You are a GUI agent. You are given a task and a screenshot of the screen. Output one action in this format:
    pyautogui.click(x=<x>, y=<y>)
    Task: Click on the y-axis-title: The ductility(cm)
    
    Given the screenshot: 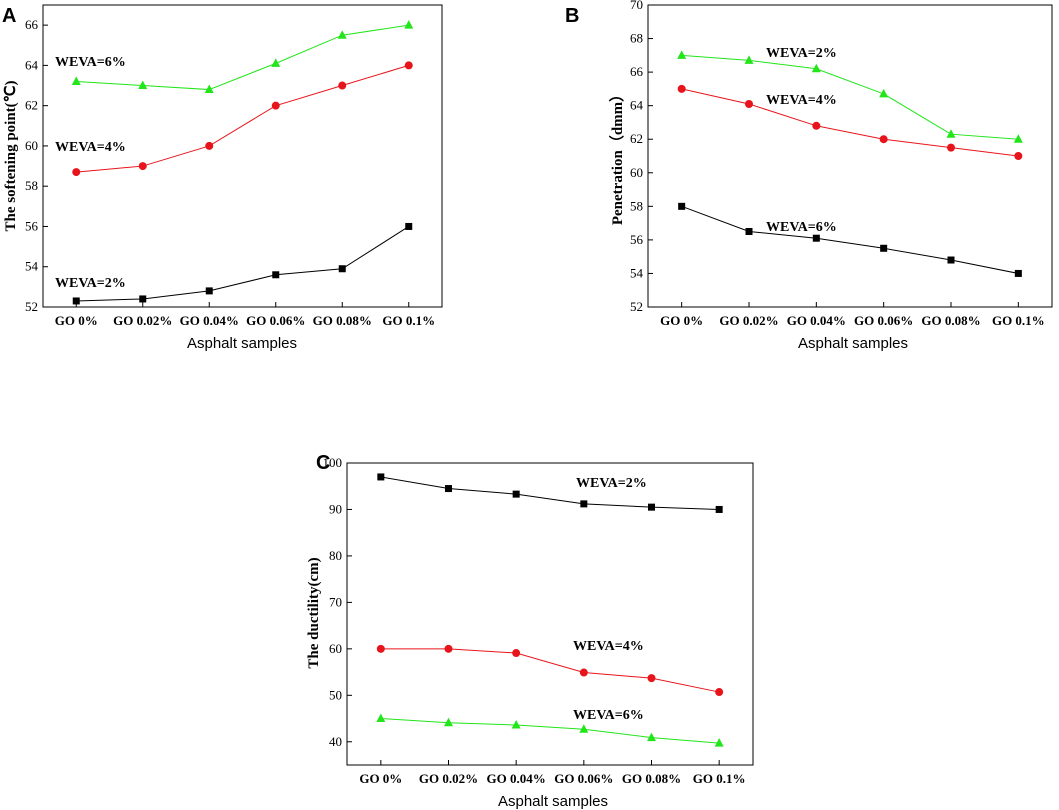 What is the action you would take?
    pyautogui.click(x=314, y=612)
    